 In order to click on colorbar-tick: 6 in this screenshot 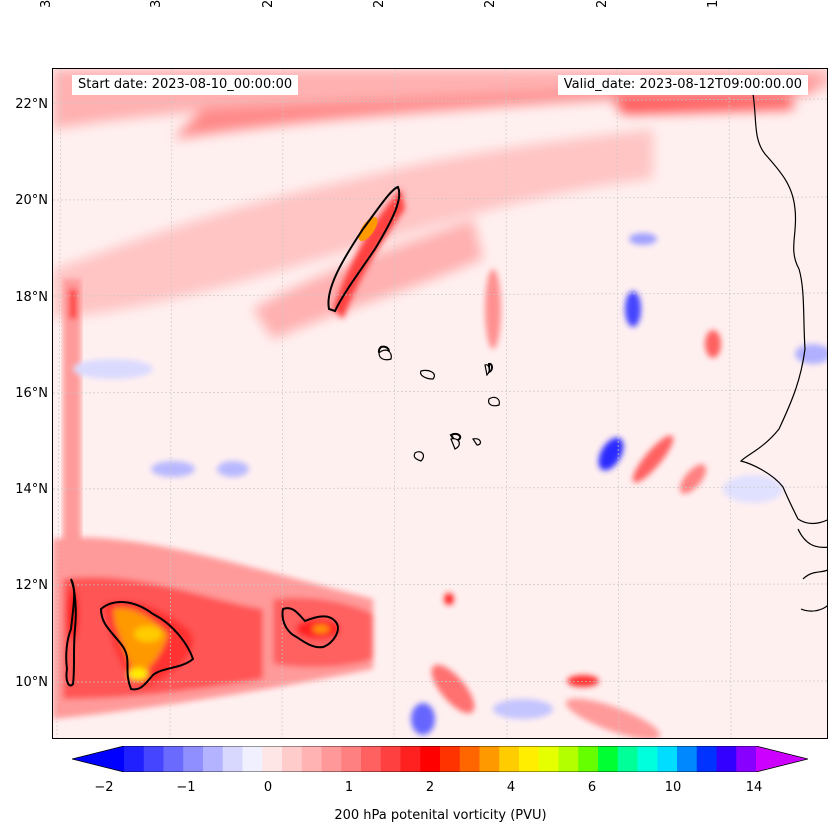, I will do `click(592, 787)`.